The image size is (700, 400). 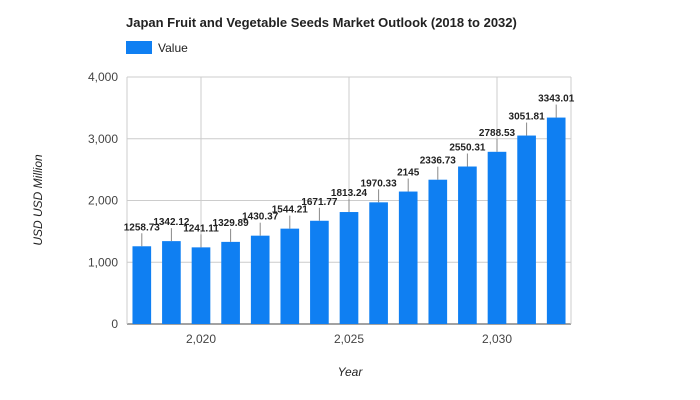 I want to click on data-label: 2336.73, so click(x=438, y=161).